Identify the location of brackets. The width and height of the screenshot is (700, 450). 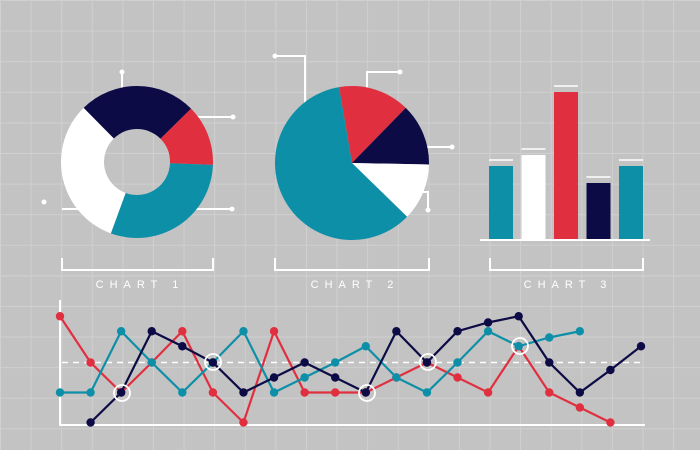
(352, 264).